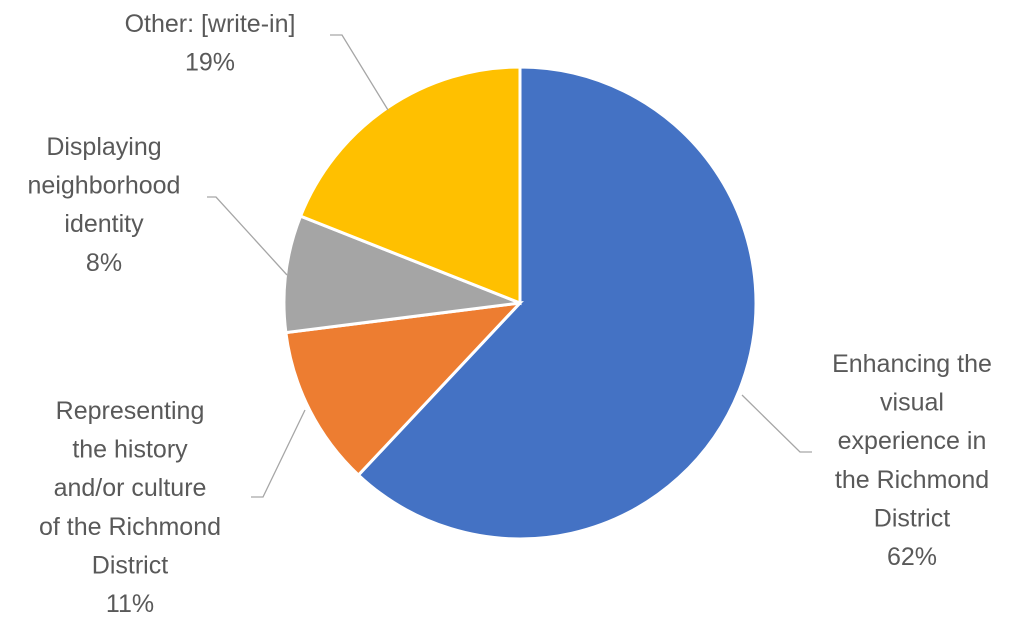 The width and height of the screenshot is (1011, 623). Describe the element at coordinates (912, 403) in the screenshot. I see `data-label-line: visual` at that location.